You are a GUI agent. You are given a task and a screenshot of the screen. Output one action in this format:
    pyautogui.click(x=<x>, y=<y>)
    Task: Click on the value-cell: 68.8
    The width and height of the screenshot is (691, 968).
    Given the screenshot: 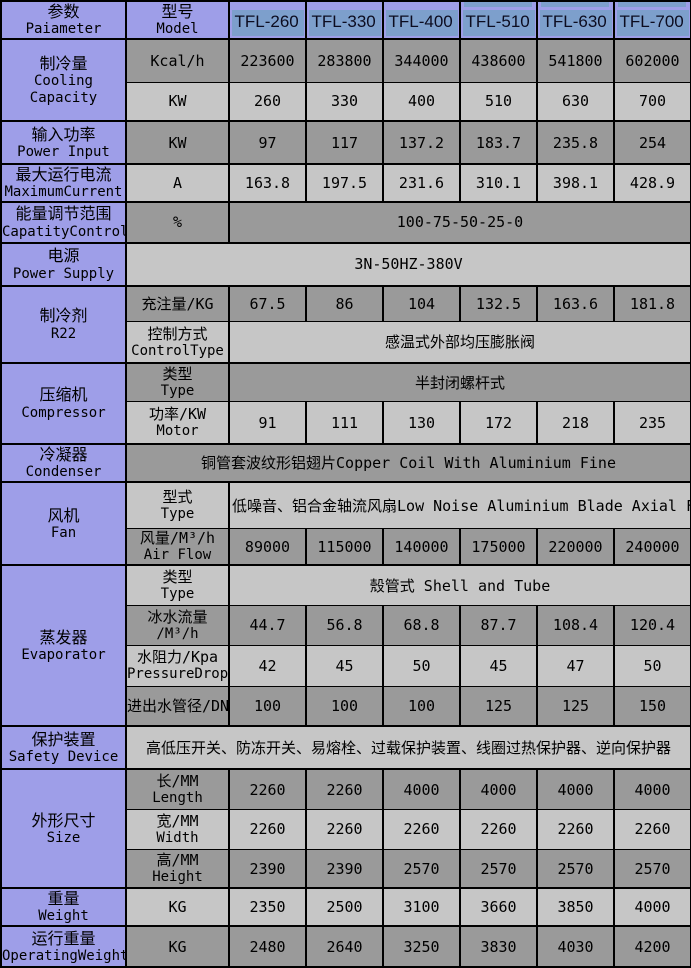 What is the action you would take?
    pyautogui.click(x=421, y=625)
    